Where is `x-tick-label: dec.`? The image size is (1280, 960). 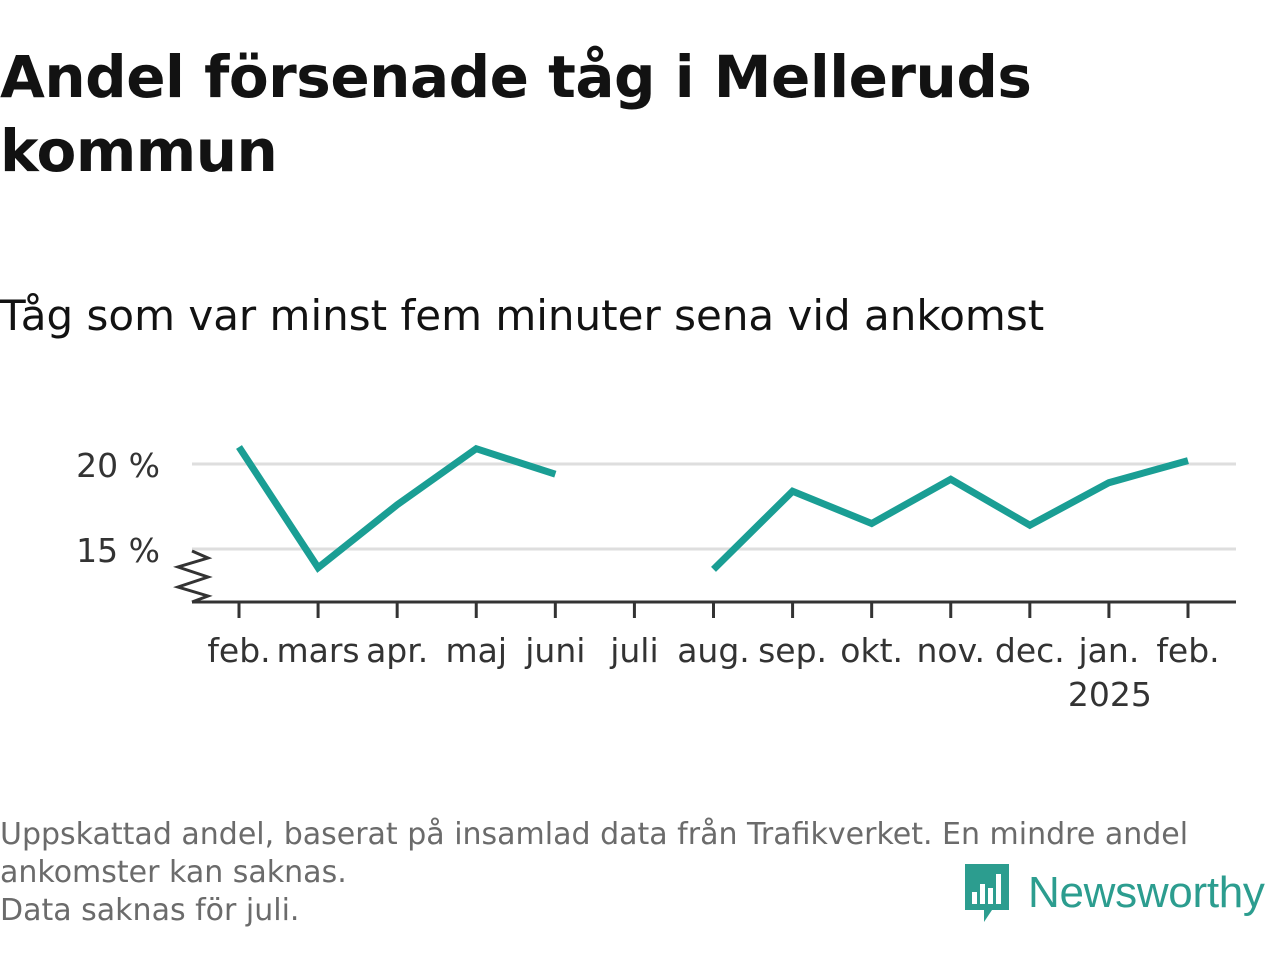
x-tick-label: dec. is located at coordinates (1030, 650).